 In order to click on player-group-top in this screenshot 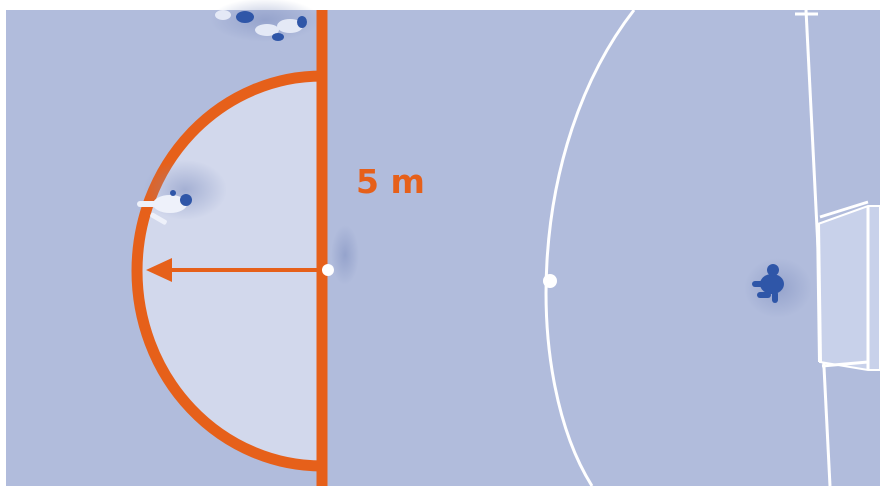, I will do `click(261, 25)`.